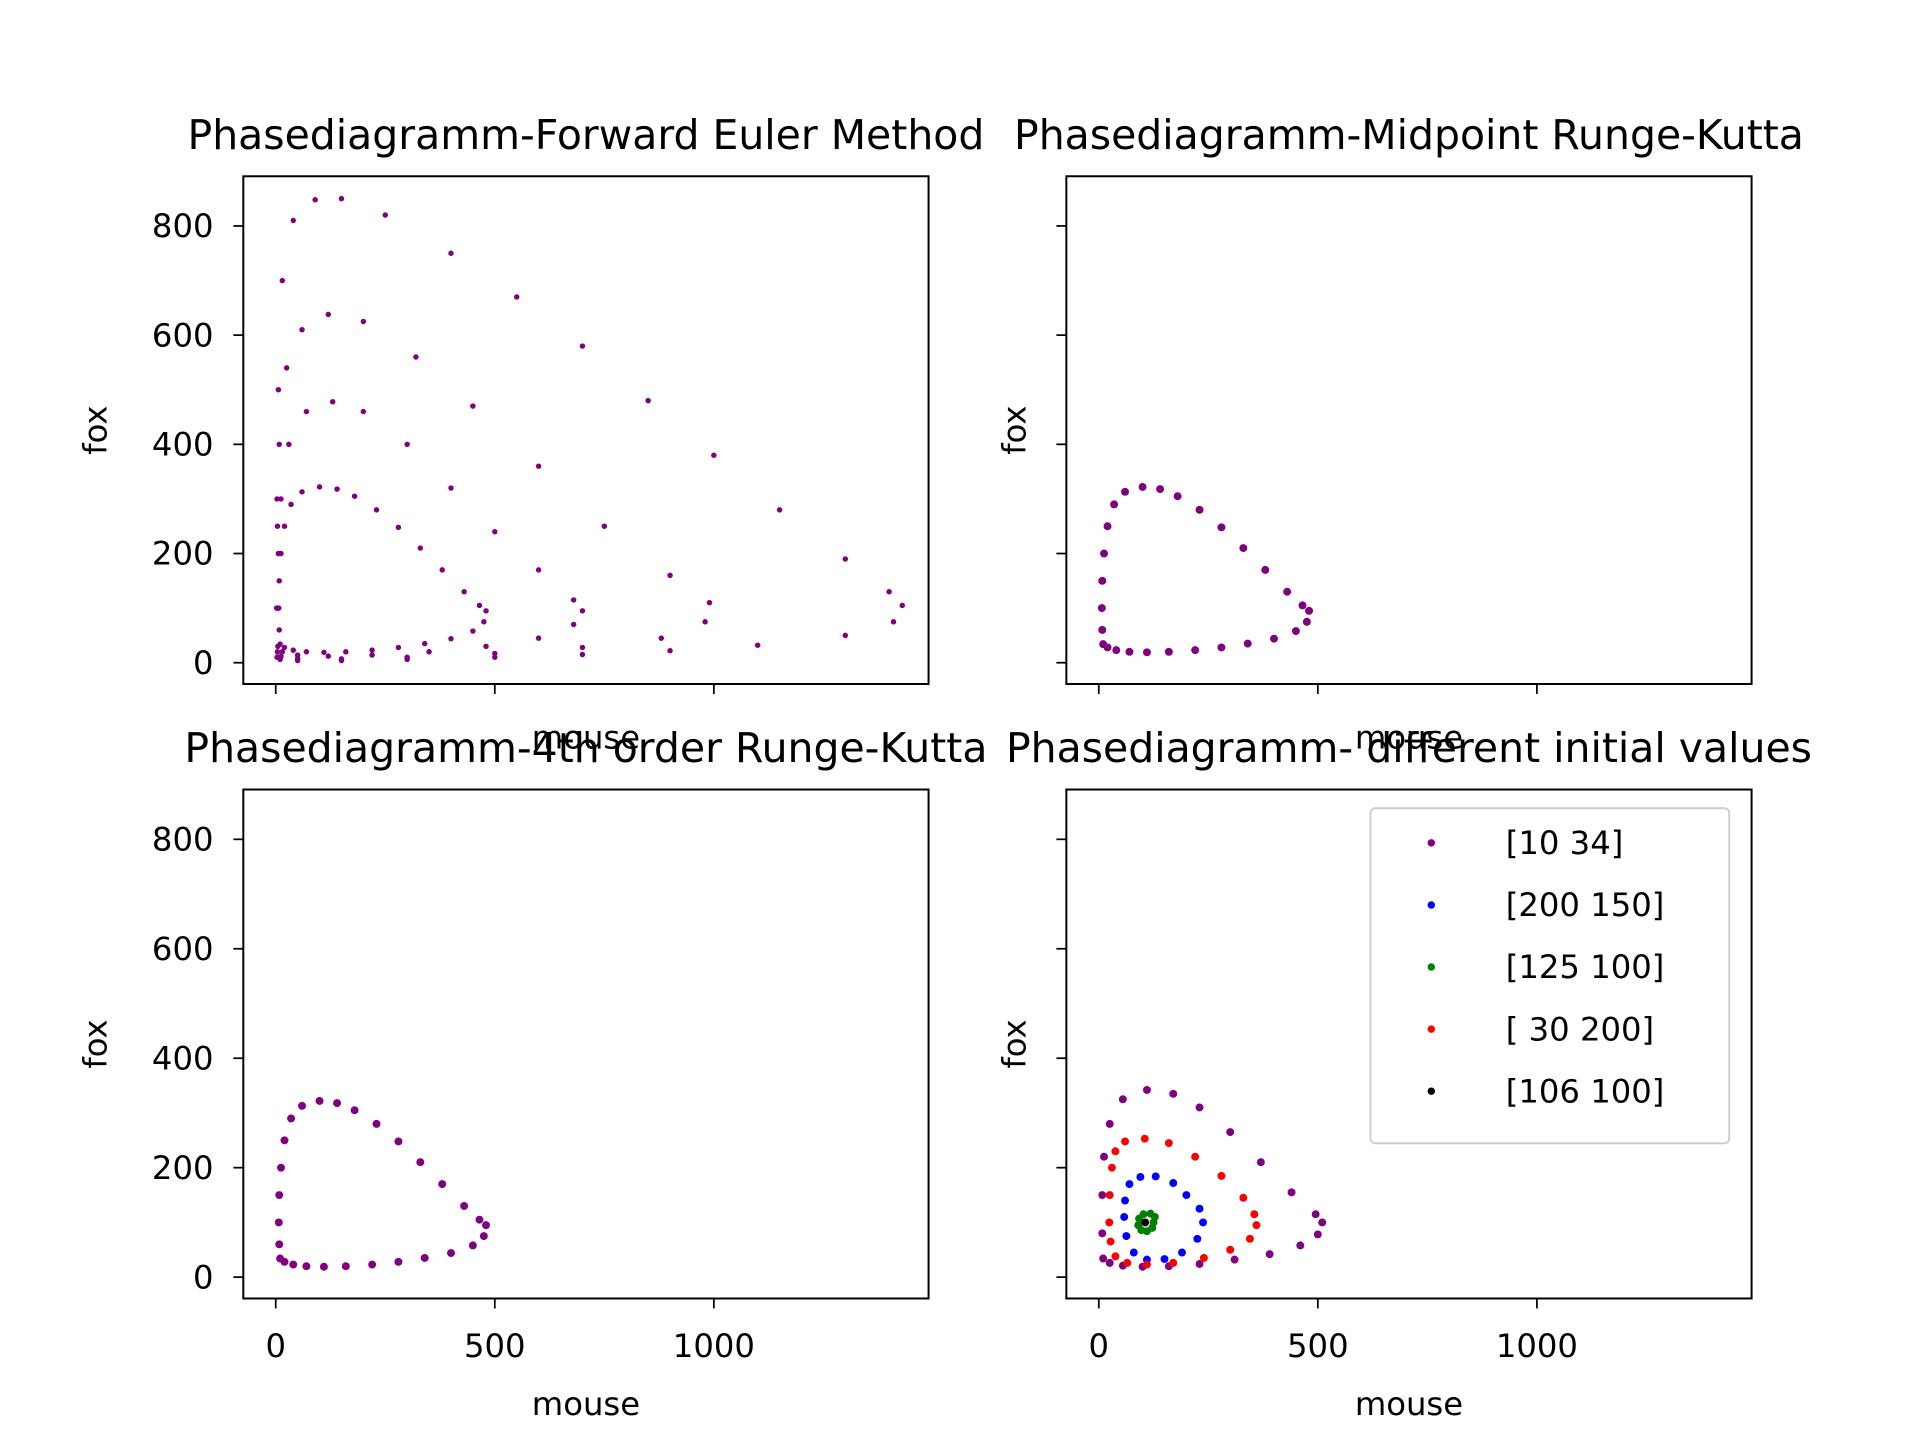  What do you see at coordinates (1580, 1029) in the screenshot?
I see `legend-label: [ 30 200]` at bounding box center [1580, 1029].